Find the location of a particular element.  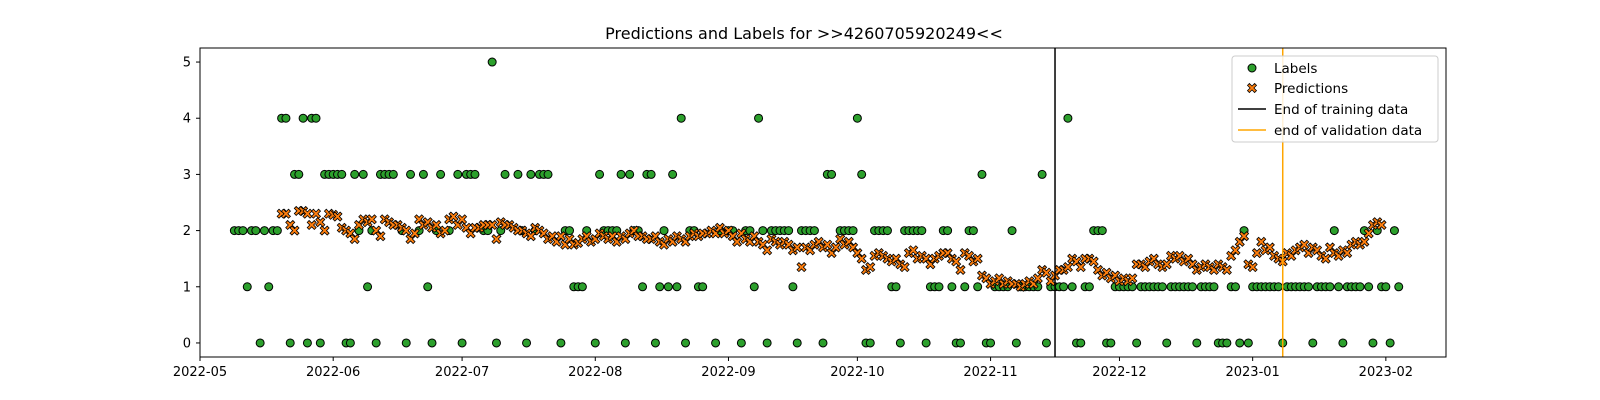

y-tick-label: 5 is located at coordinates (187, 63).